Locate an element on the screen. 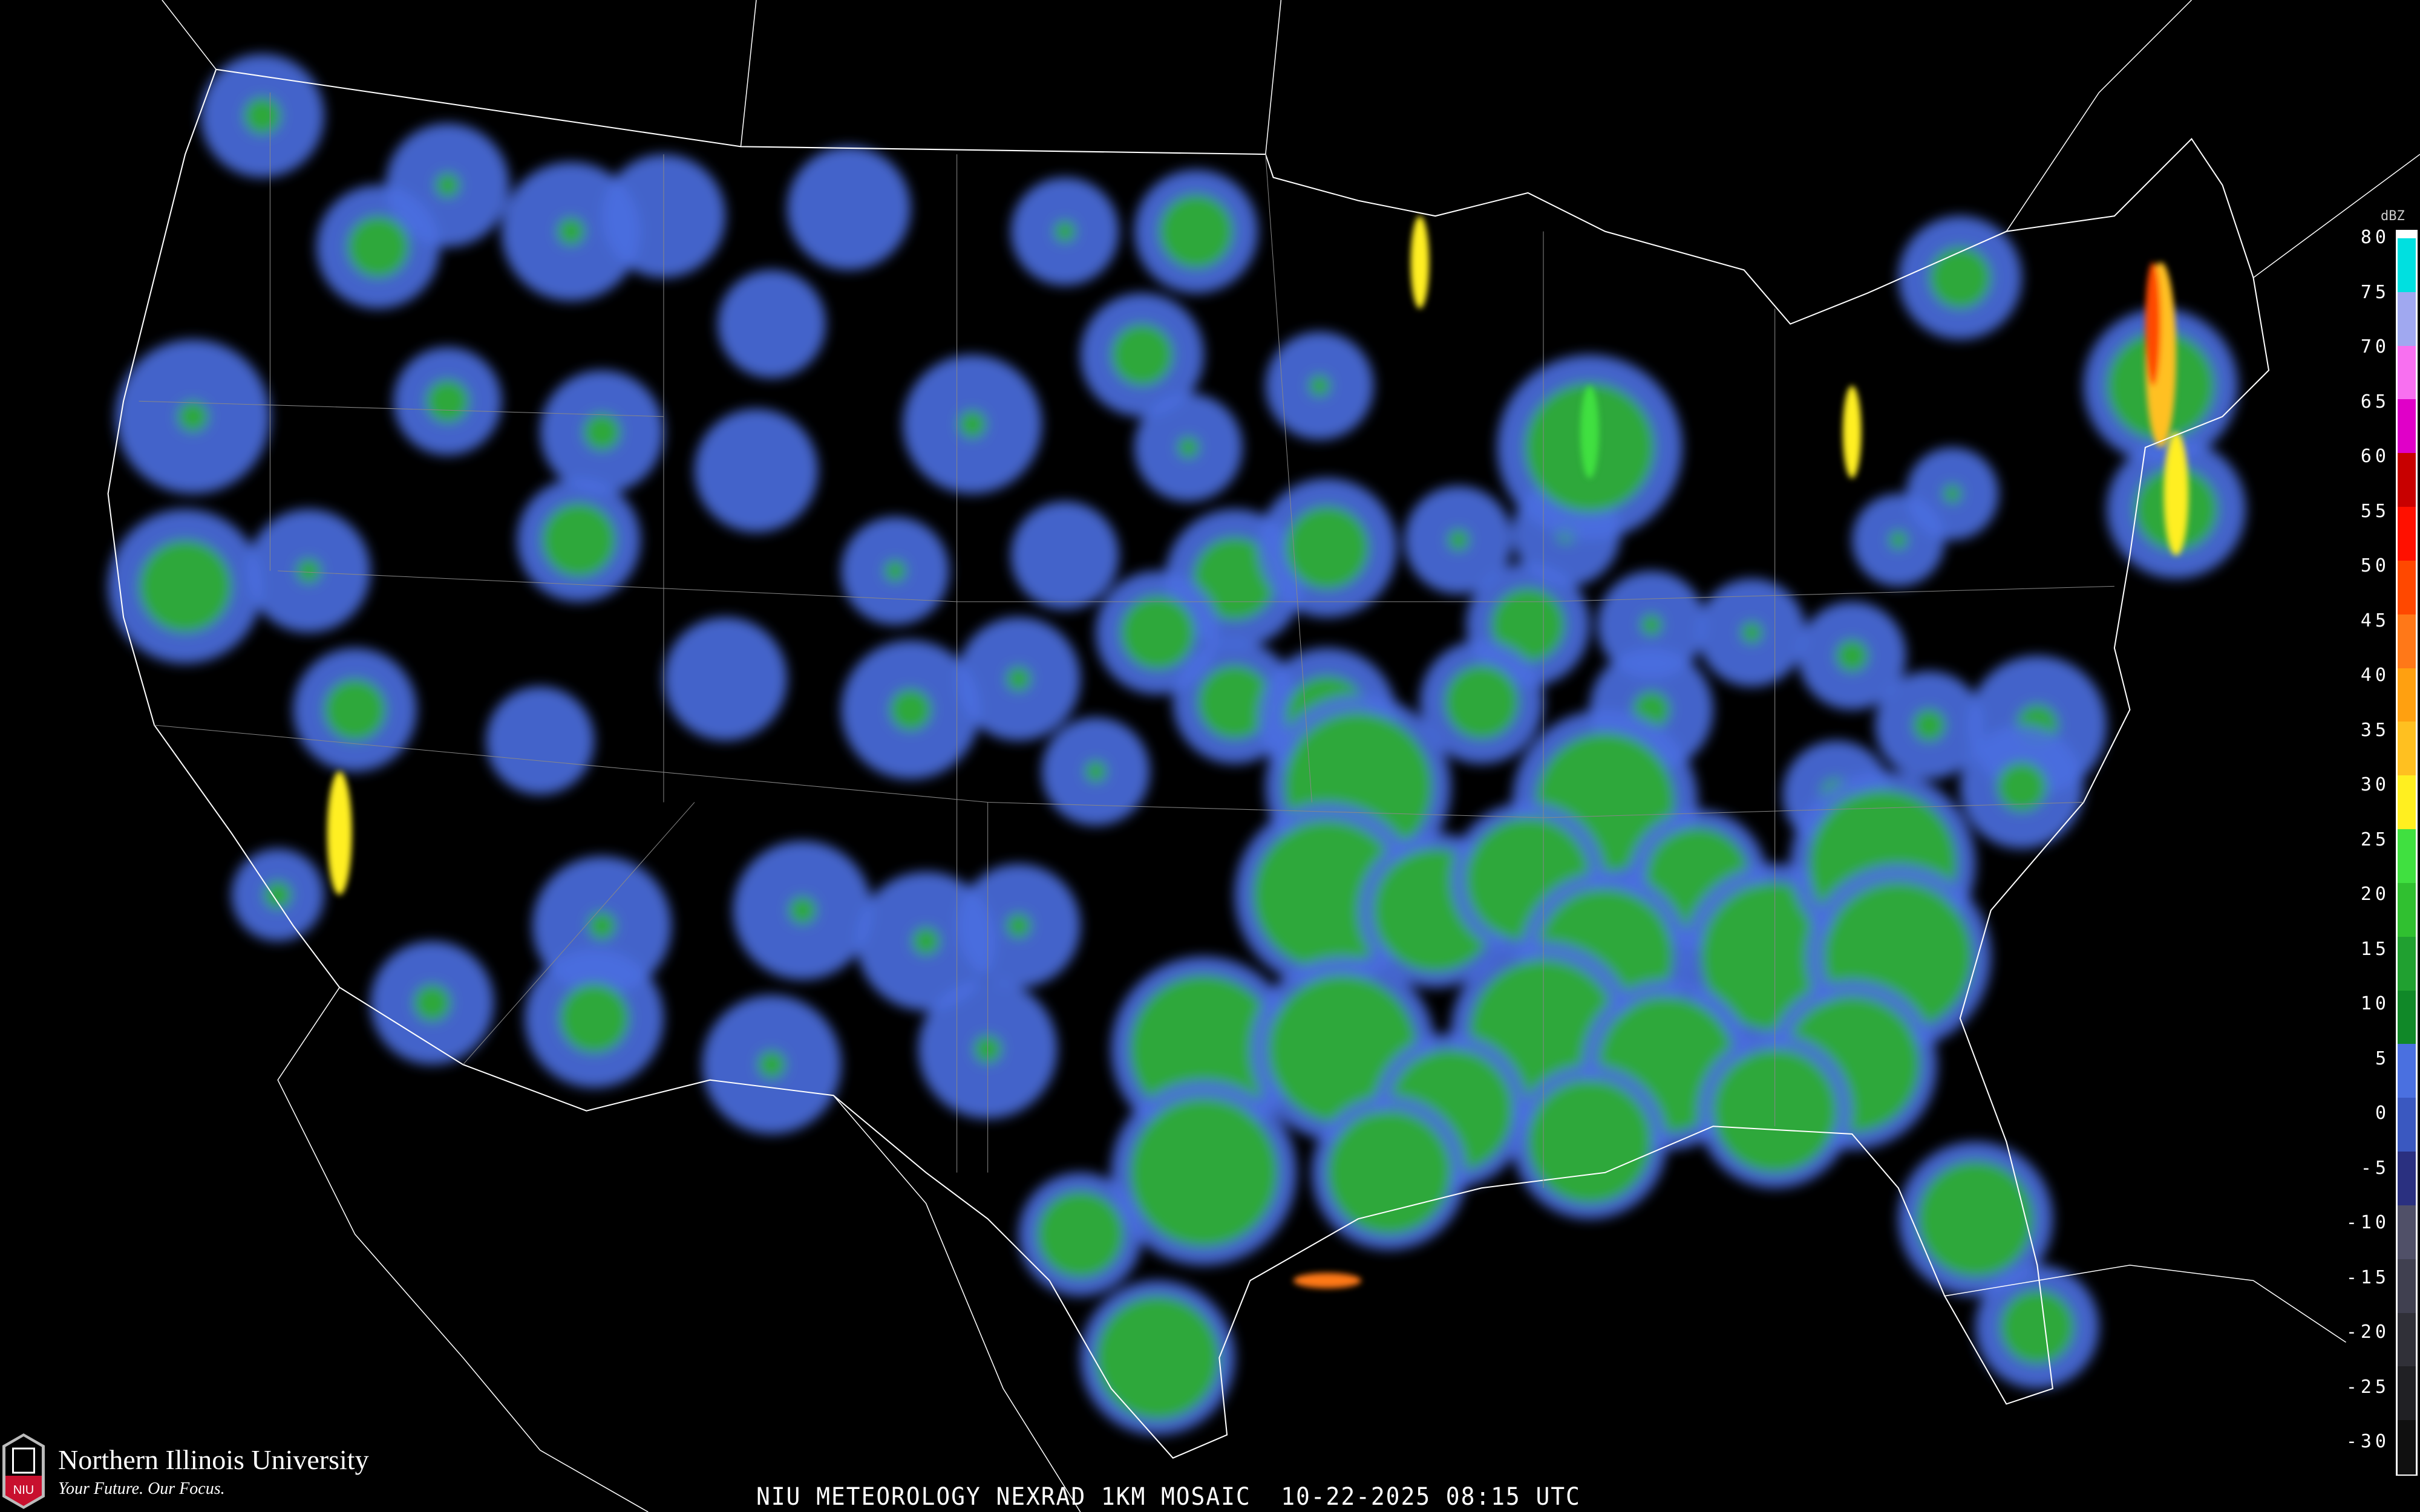  legend-tick-label: -20 is located at coordinates (2368, 1332).